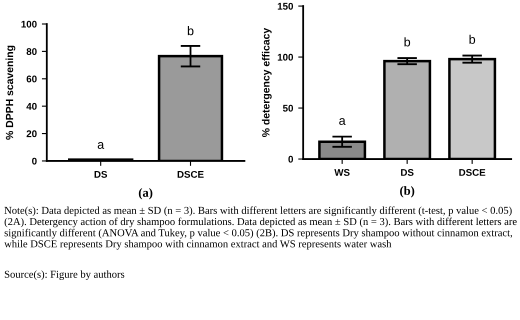  I want to click on y-tick-label: 80, so click(31, 52).